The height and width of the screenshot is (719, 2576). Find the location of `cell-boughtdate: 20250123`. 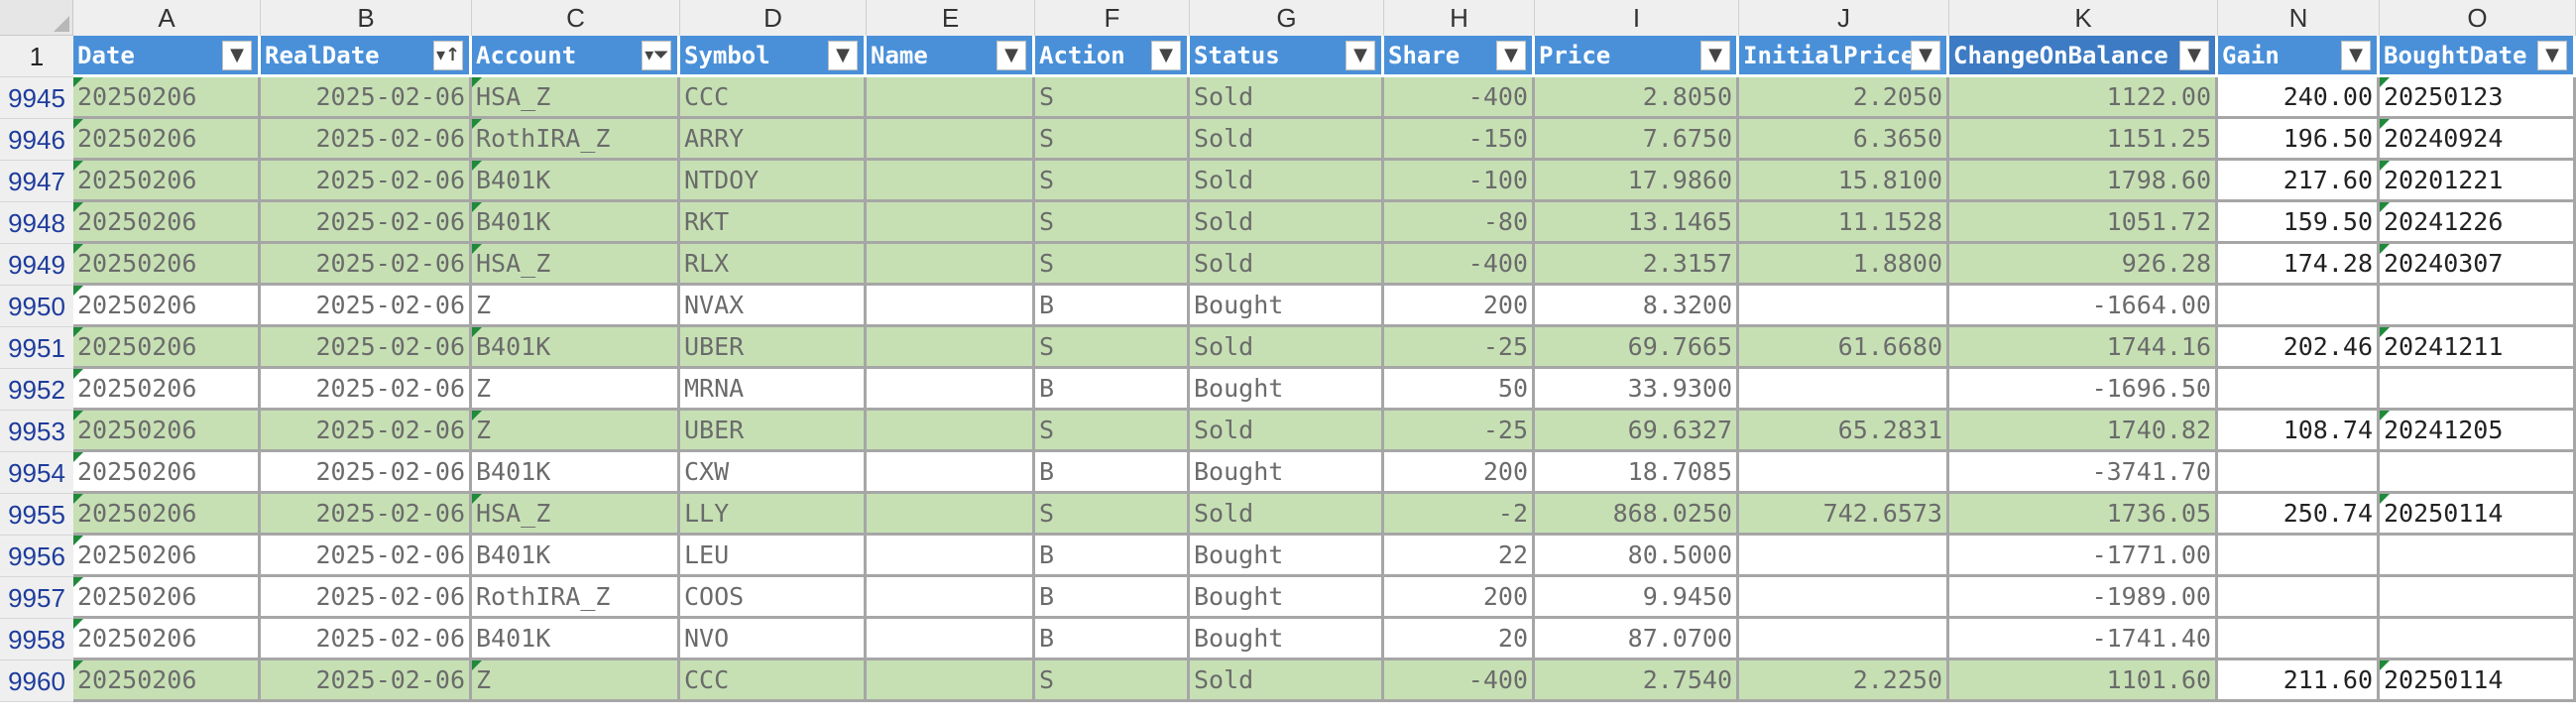

cell-boughtdate: 20250123 is located at coordinates (2478, 98).